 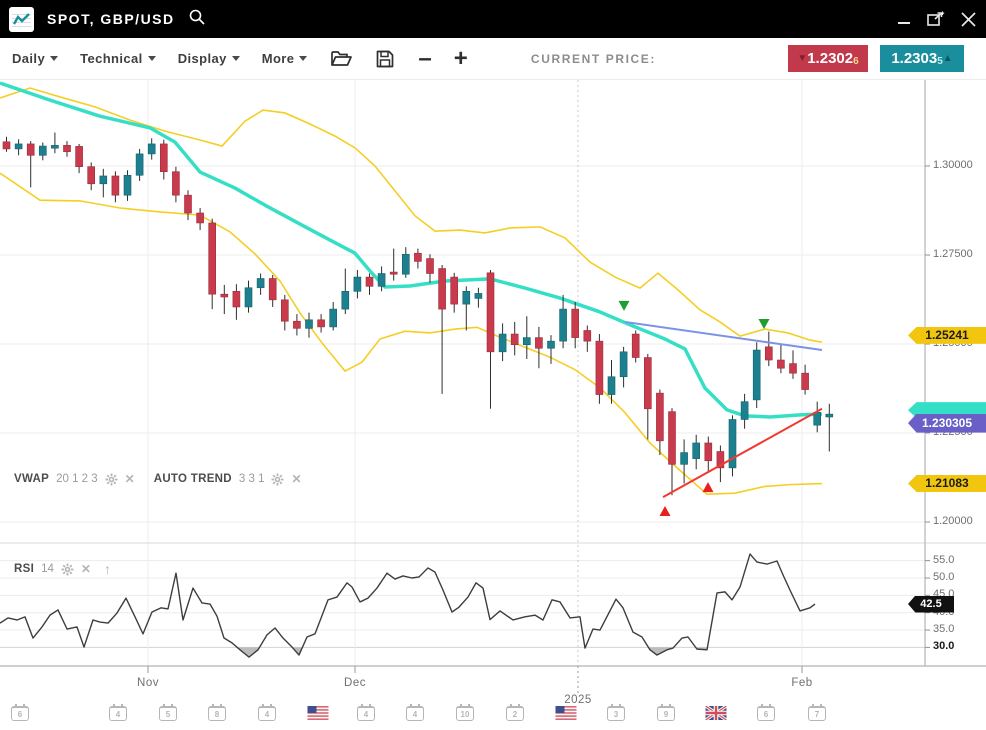 I want to click on save-icon, so click(x=385, y=59).